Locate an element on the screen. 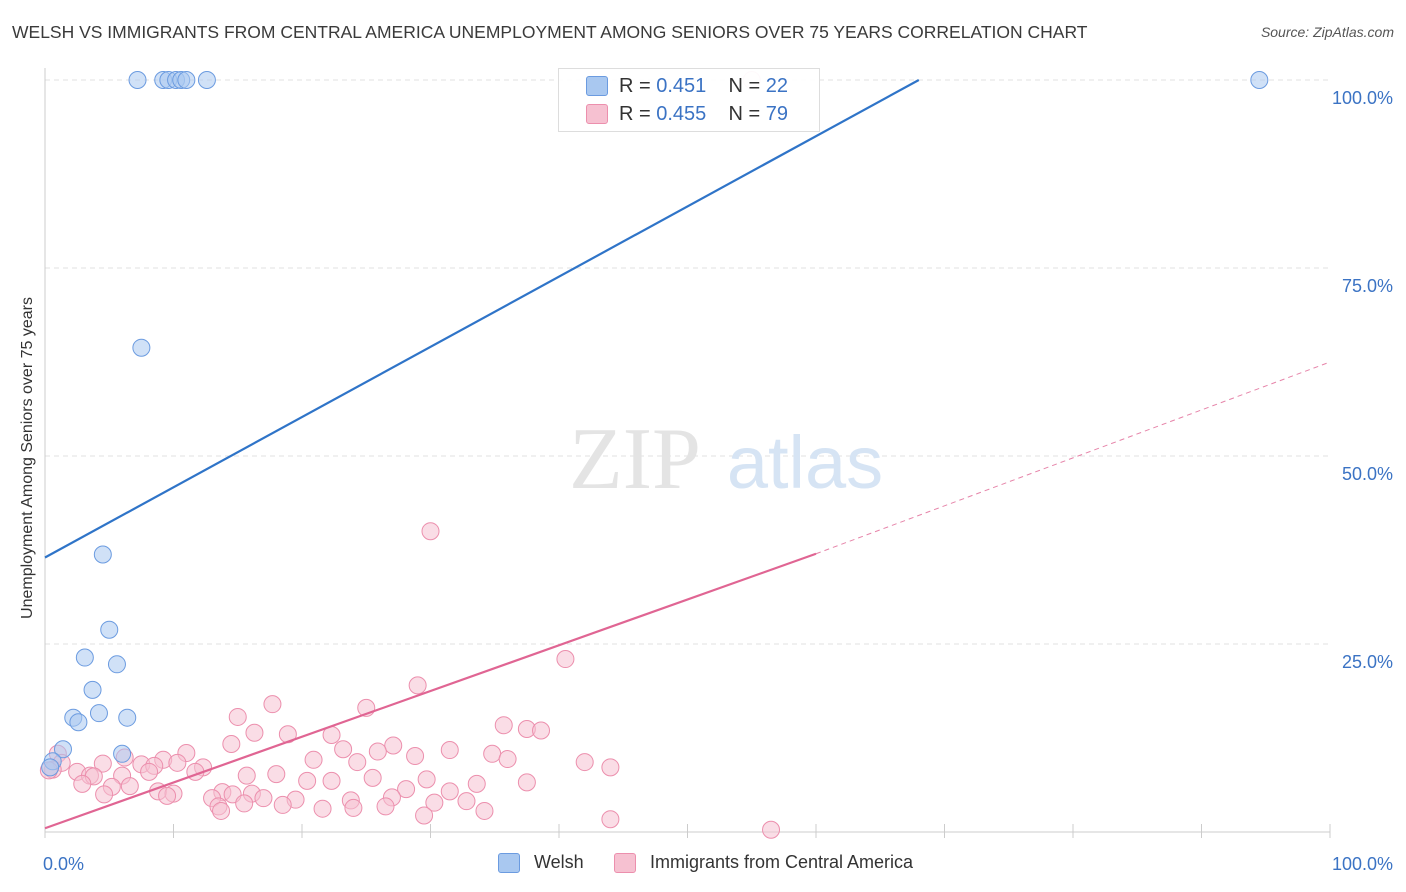  legend-cam-r-value: 0.455 is located at coordinates (681, 113).